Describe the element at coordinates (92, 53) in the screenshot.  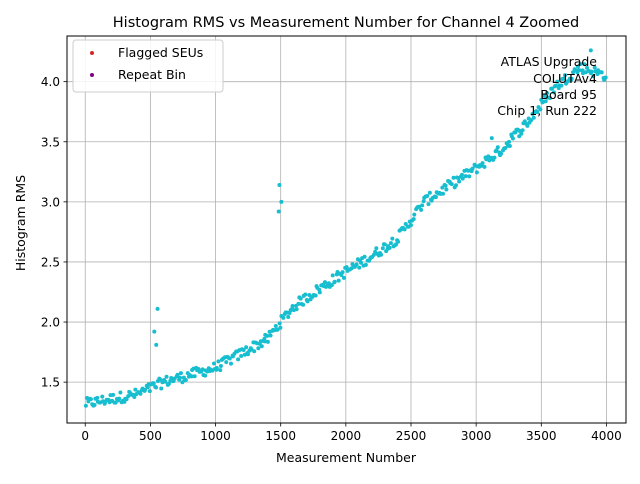
I see `legend-marker-flagged-seus` at that location.